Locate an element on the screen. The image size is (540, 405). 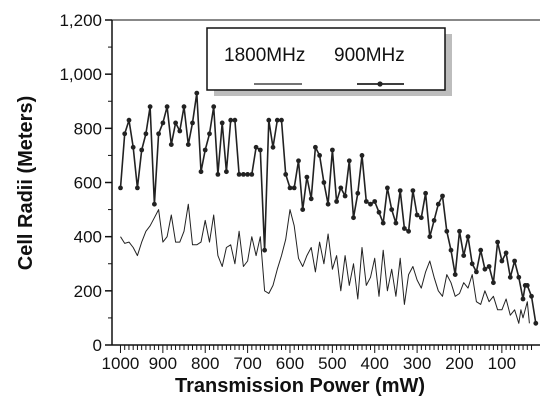
legend-marker-900mhz is located at coordinates (380, 84).